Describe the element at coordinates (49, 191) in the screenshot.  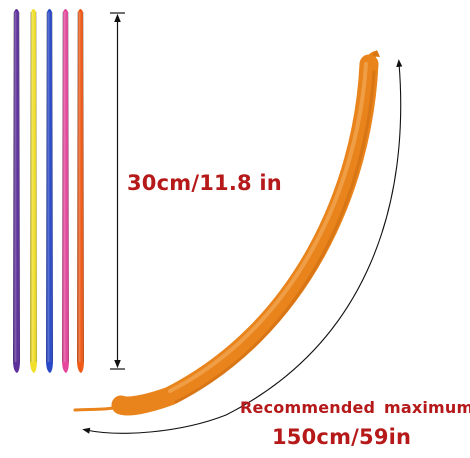
I see `uninflated-balloon-blue` at that location.